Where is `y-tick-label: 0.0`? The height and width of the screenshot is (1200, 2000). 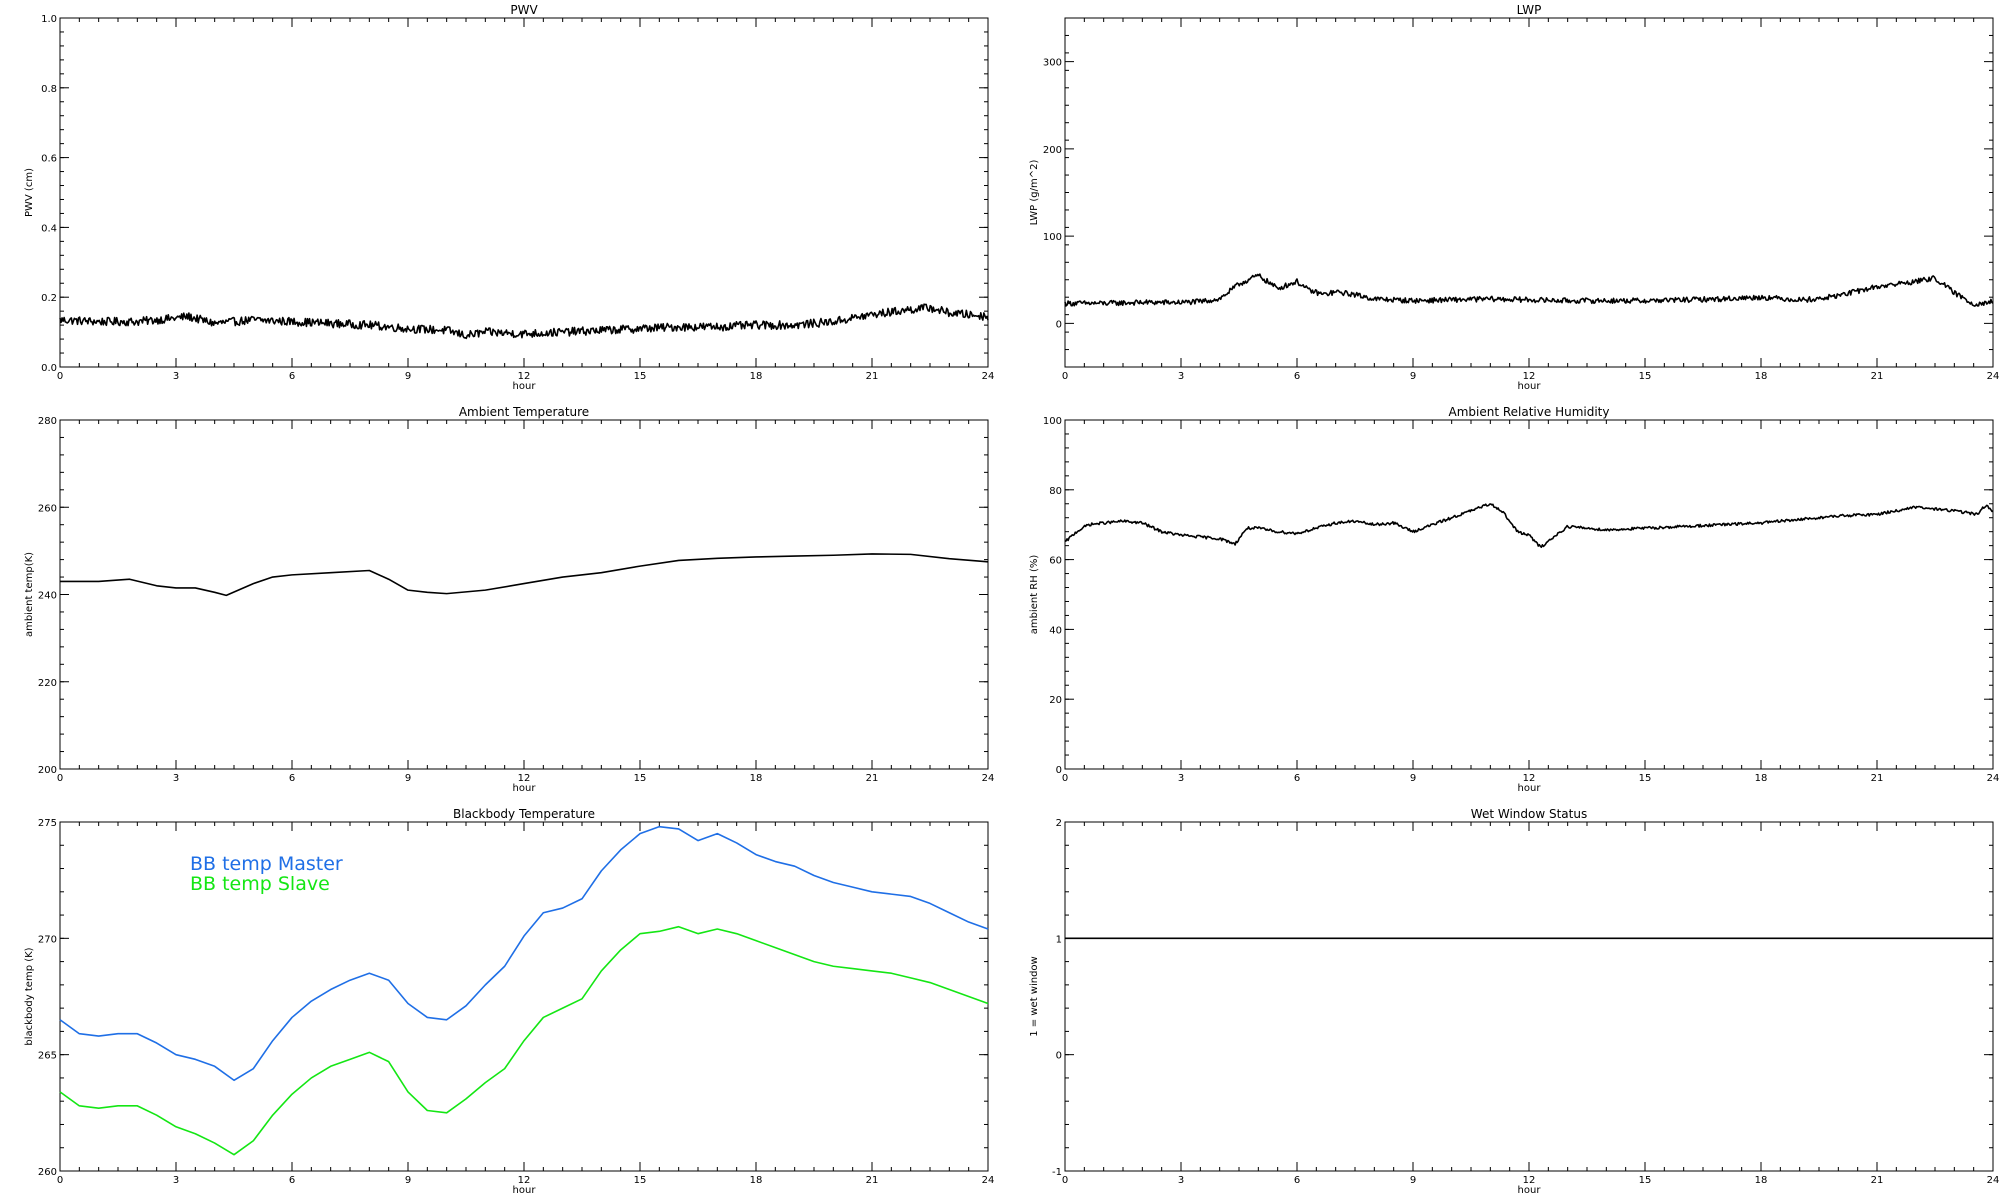
y-tick-label: 0.0 is located at coordinates (49, 368).